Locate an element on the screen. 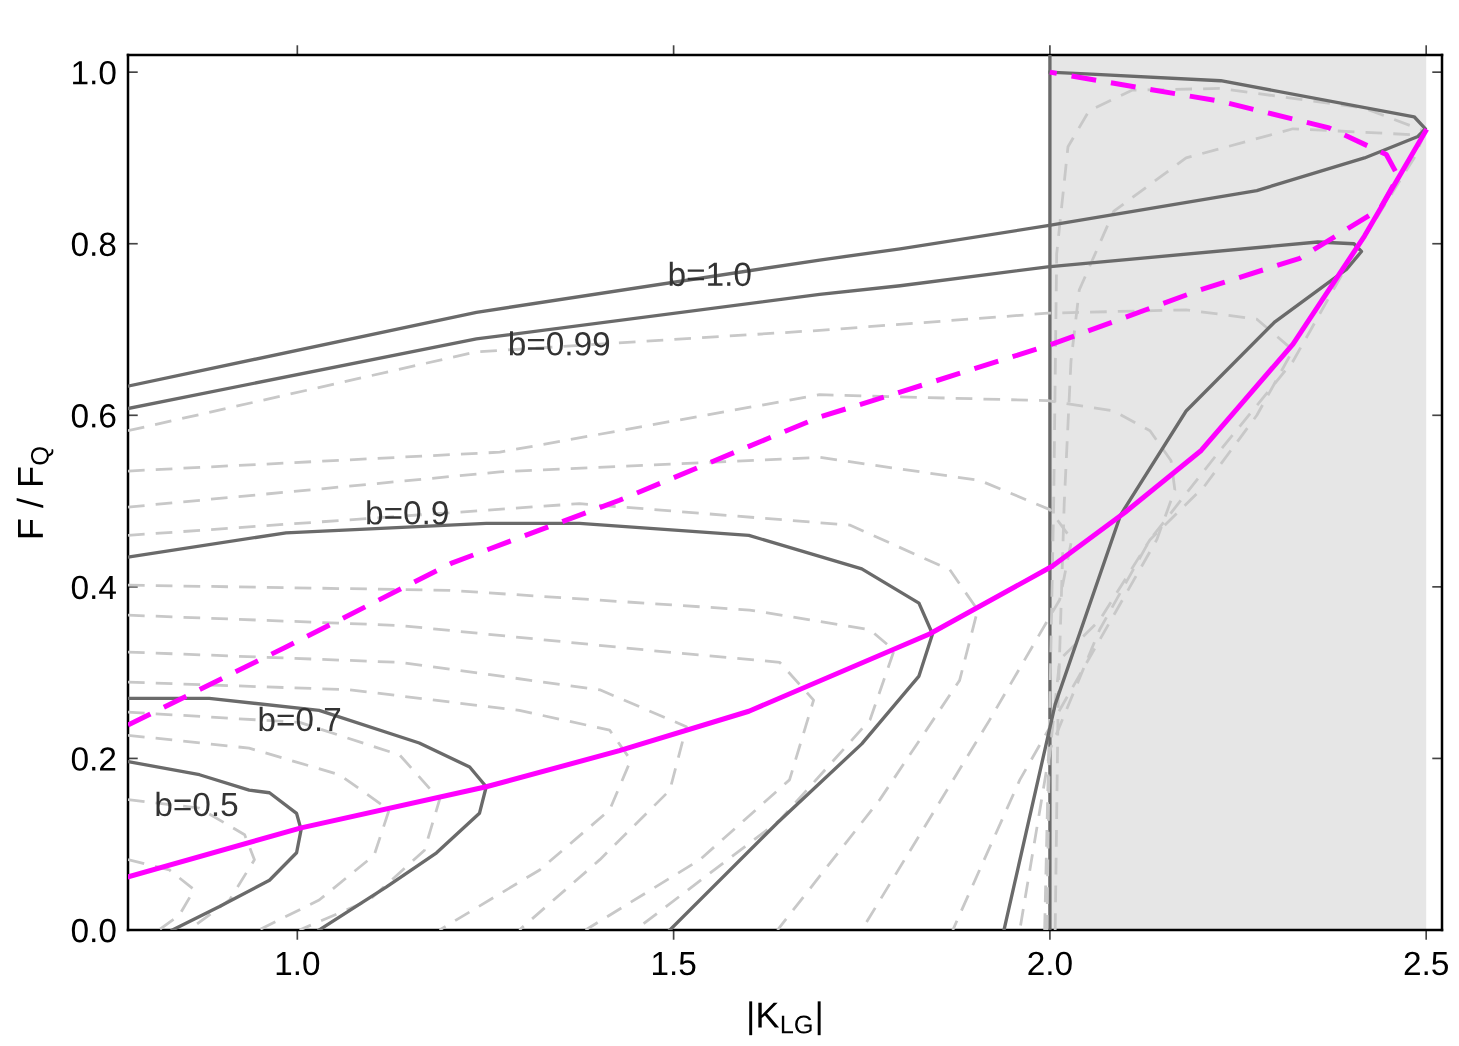 The image size is (1459, 1046). y-tick-label: 0.8 is located at coordinates (93, 244).